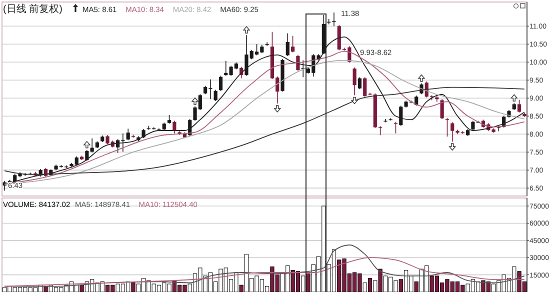 The width and height of the screenshot is (550, 292). Describe the element at coordinates (264, 272) in the screenshot. I see `line-series` at that location.